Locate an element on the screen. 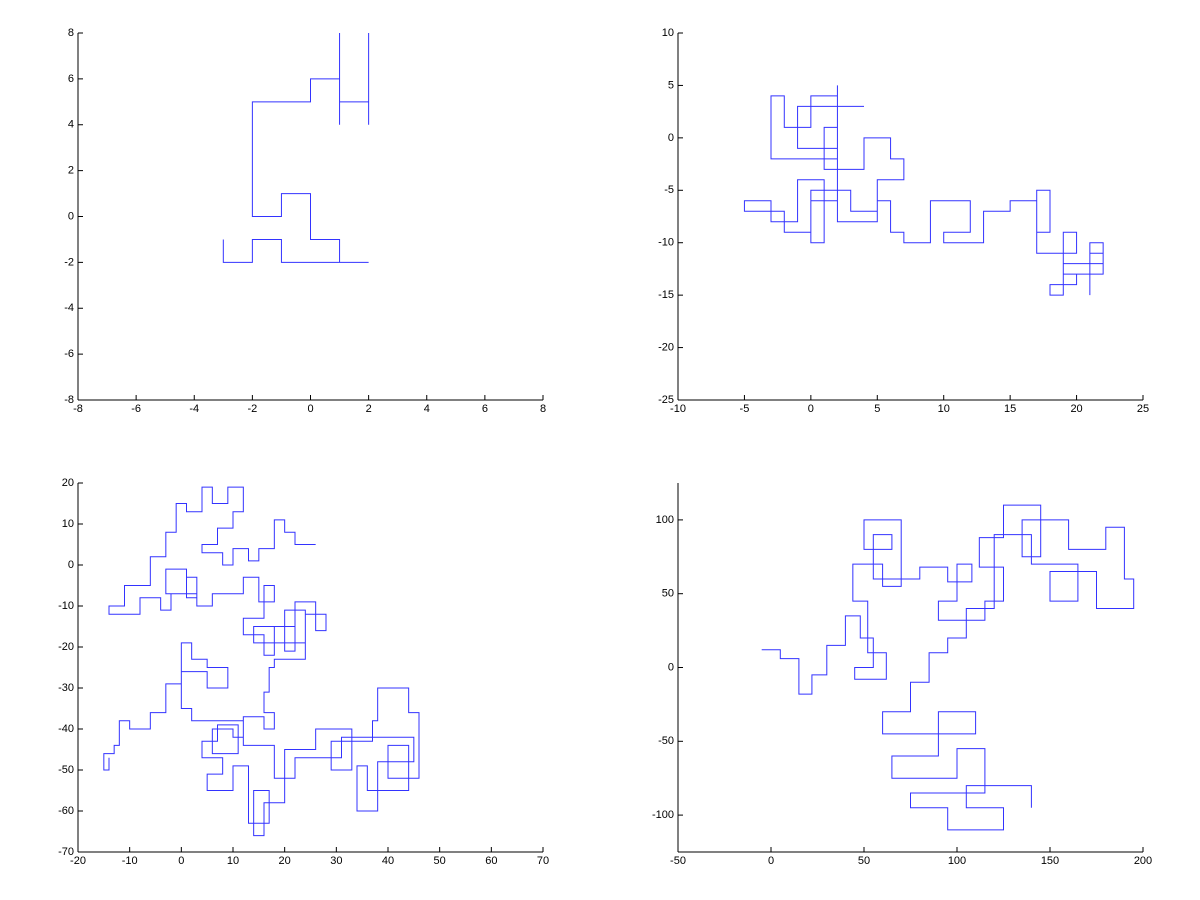  y-tick-label: 100 is located at coordinates (665, 520).